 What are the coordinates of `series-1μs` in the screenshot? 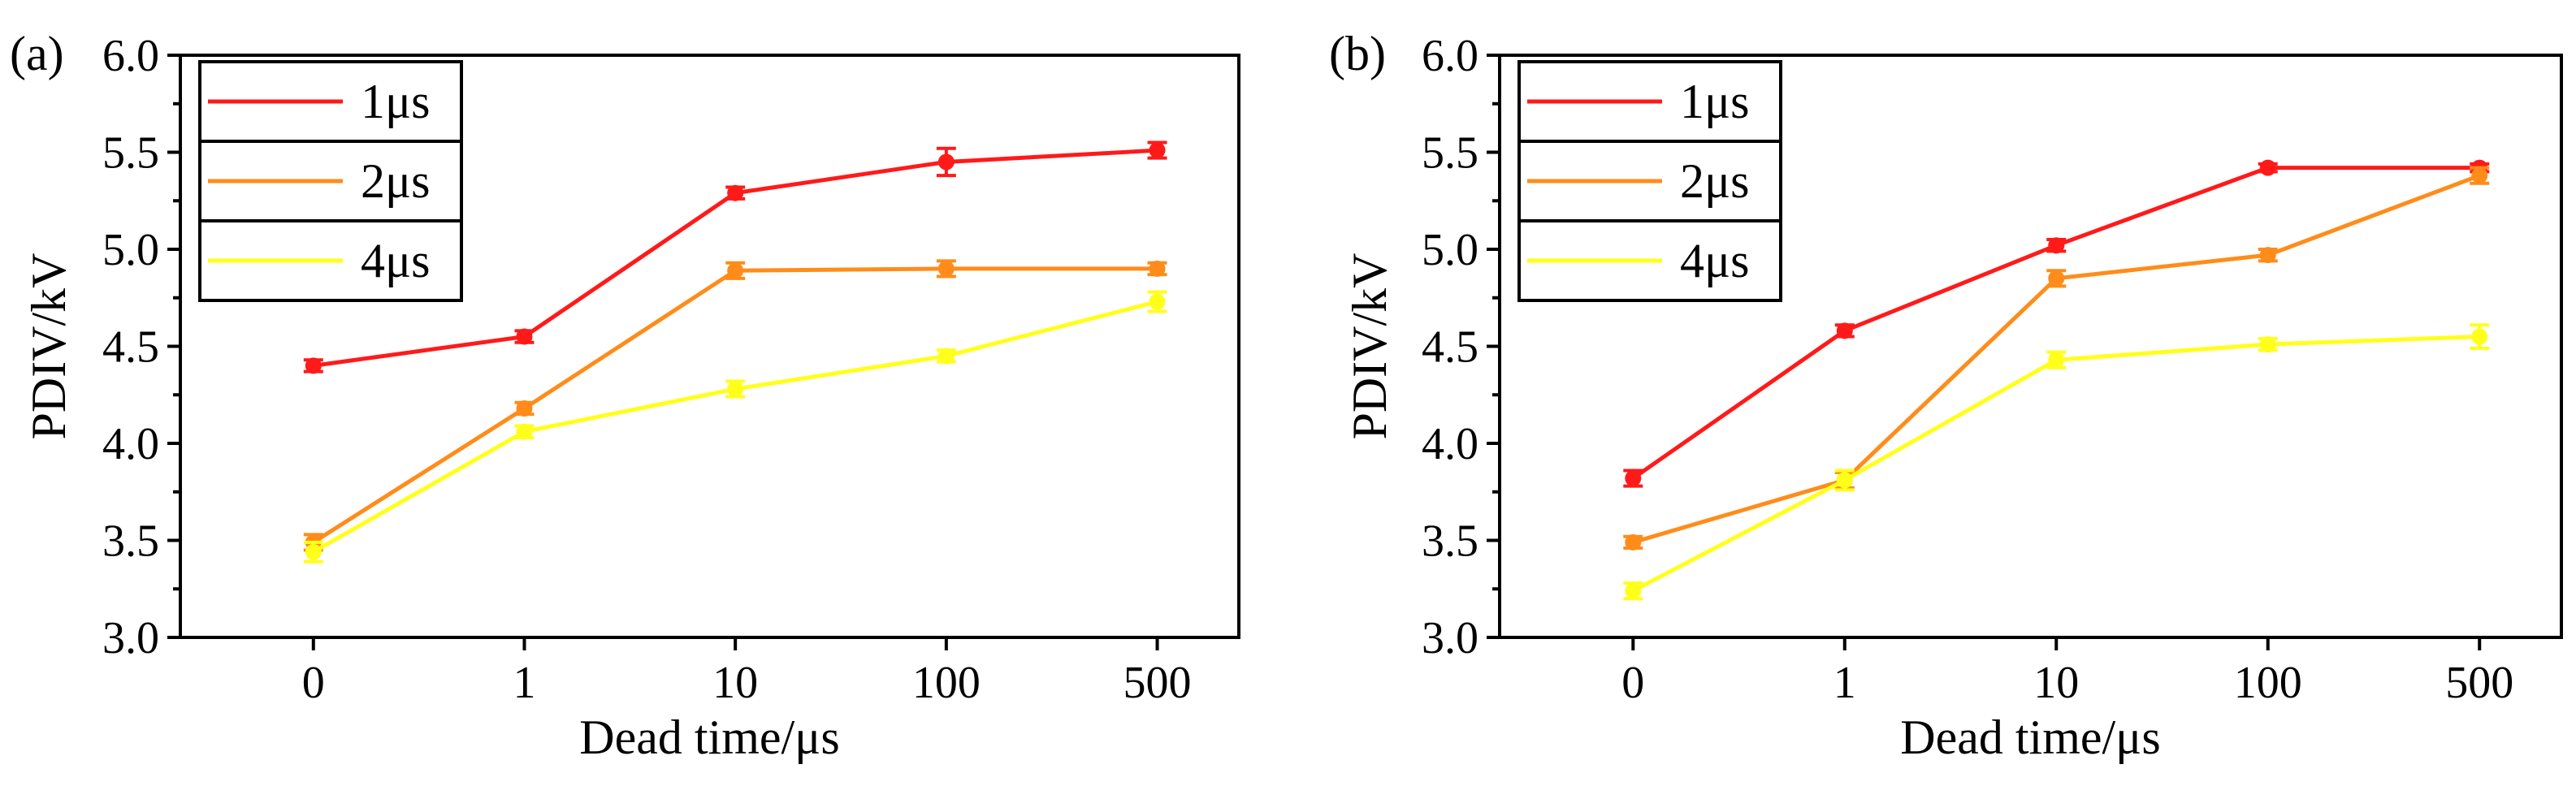 It's located at (735, 257).